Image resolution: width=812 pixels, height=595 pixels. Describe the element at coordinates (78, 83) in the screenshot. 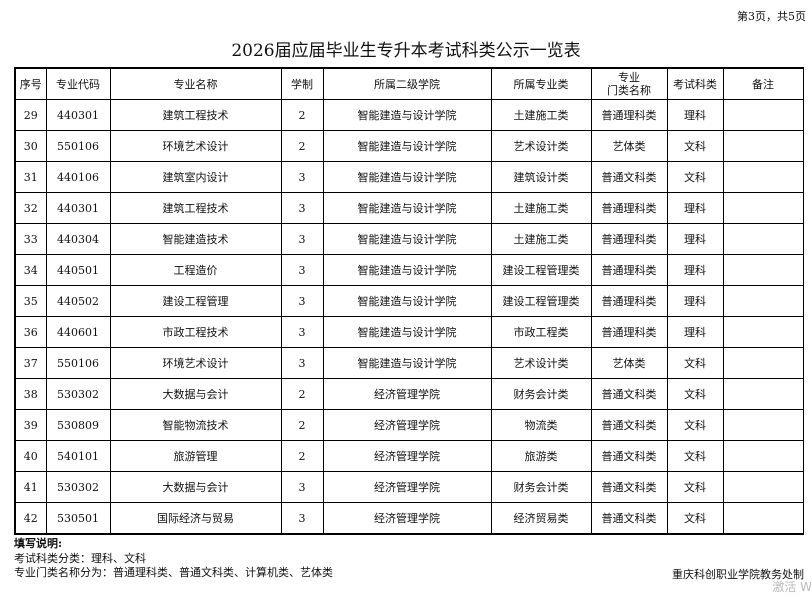

I see `column-header: 专业代码` at that location.